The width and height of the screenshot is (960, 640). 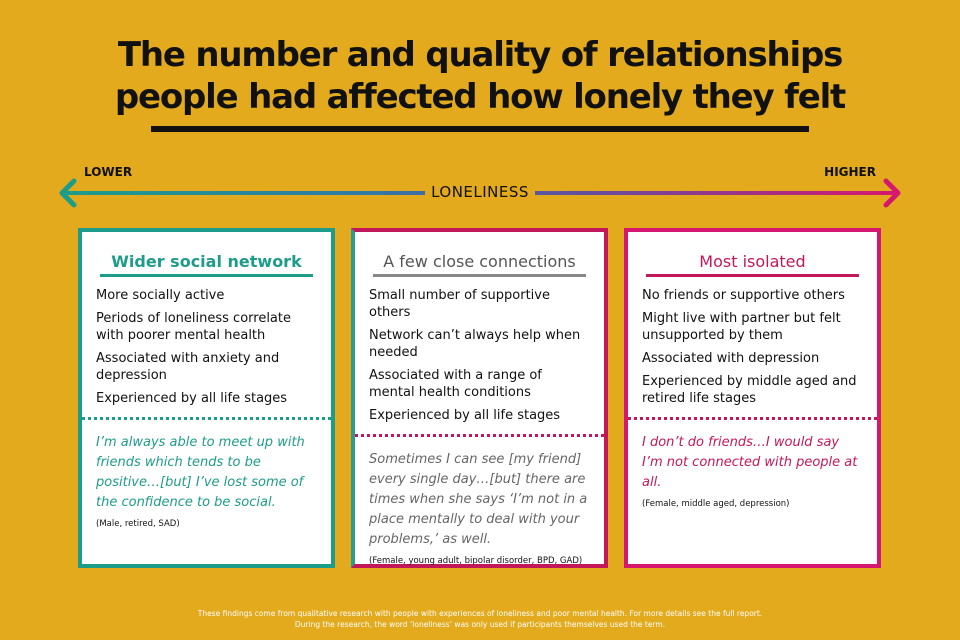 I want to click on quote-attribution: (Male, retired, SAD), so click(x=138, y=524).